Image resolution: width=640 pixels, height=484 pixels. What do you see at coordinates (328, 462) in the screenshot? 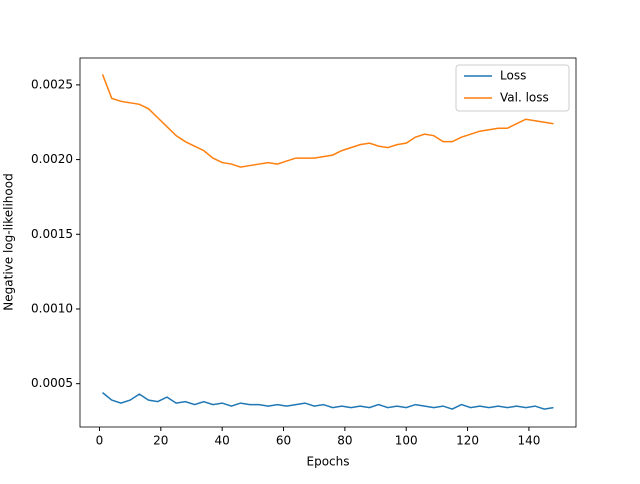
I see `x-axis-label: Epochs` at bounding box center [328, 462].